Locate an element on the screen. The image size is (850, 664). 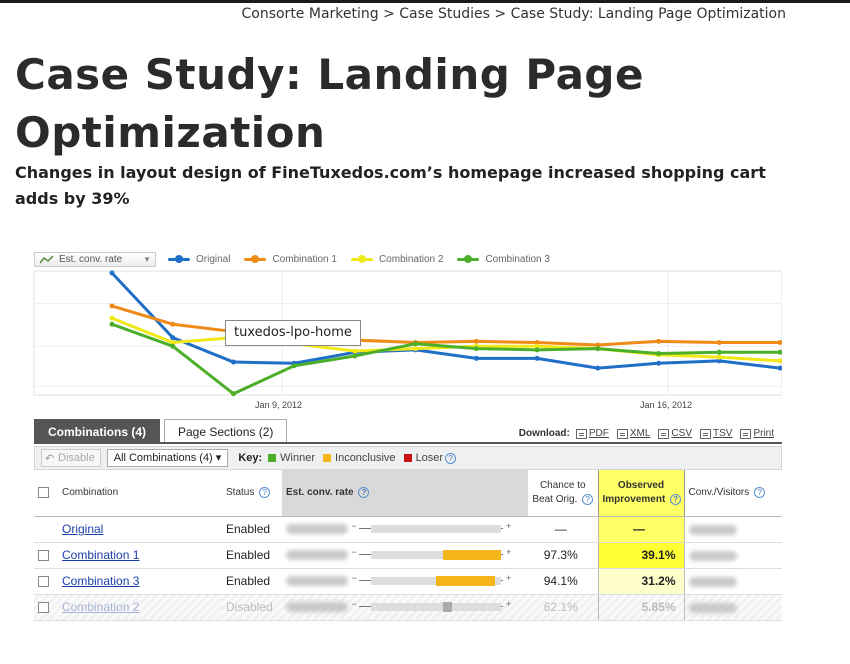
table-row: Combination 3 Enabled − +94.1% 31.2% is located at coordinates (408, 581).